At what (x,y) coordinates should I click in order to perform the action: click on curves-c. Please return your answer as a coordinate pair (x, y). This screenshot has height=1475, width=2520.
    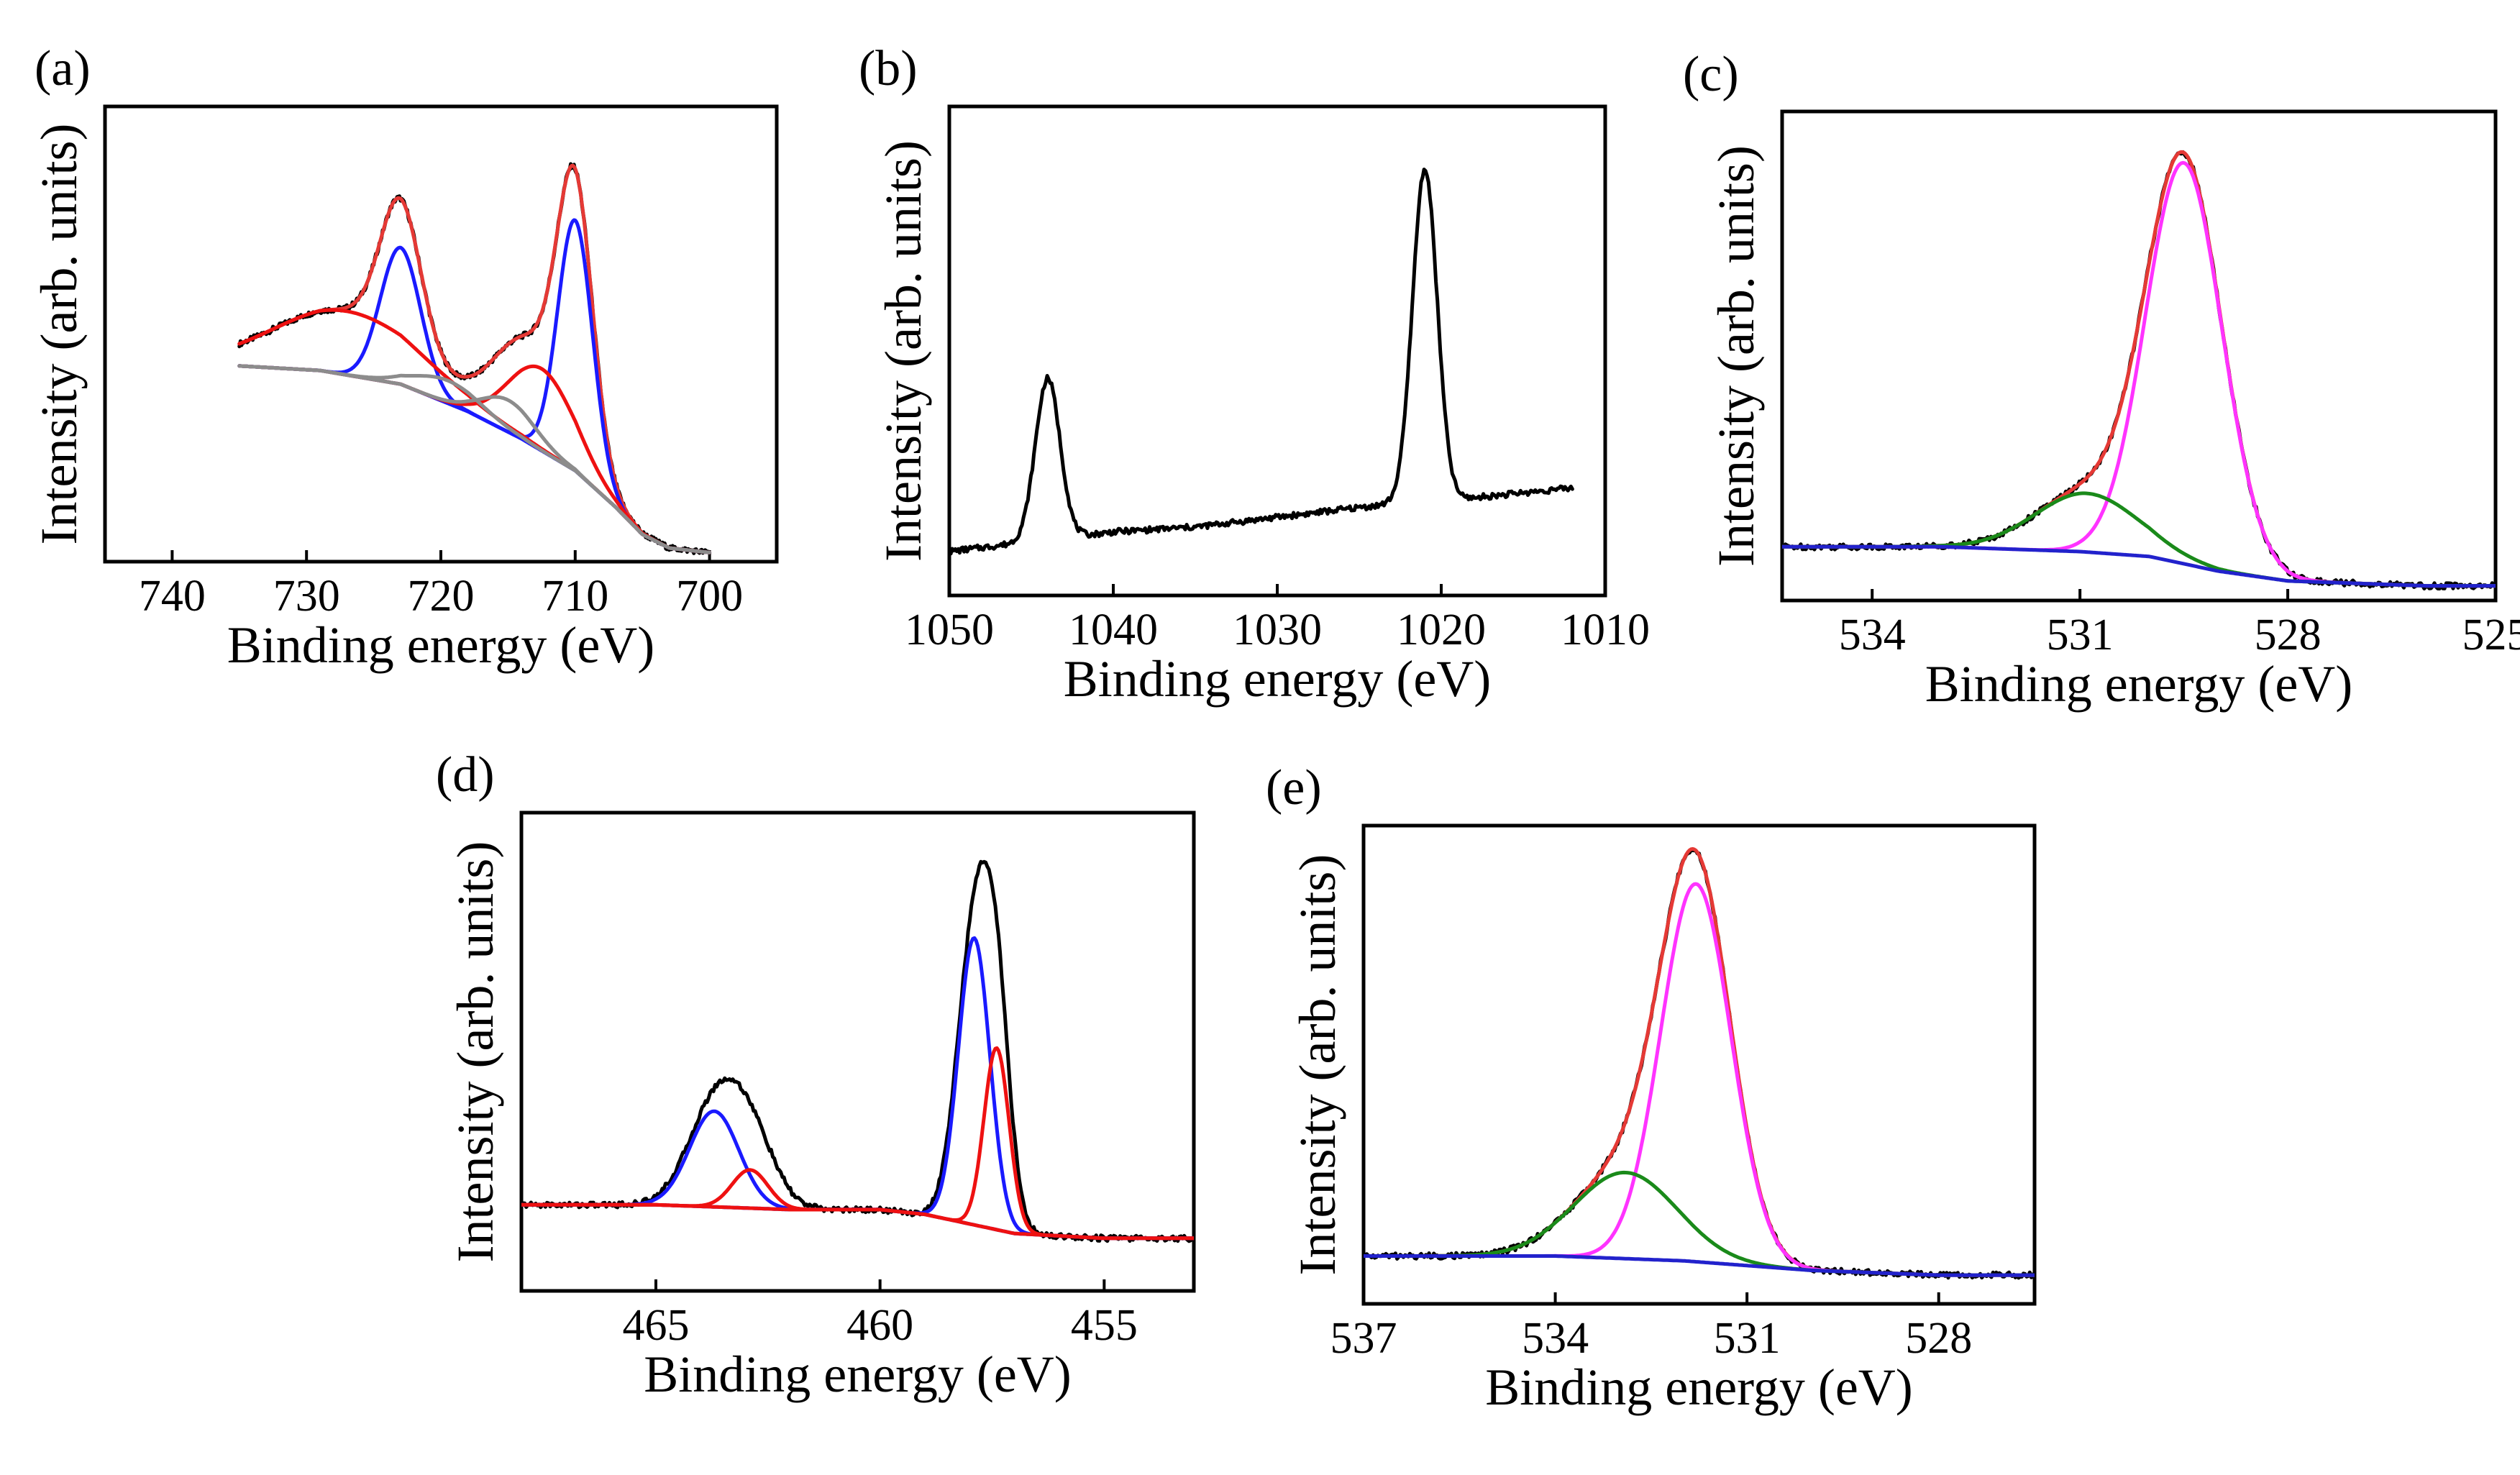
    Looking at the image, I should click on (2139, 370).